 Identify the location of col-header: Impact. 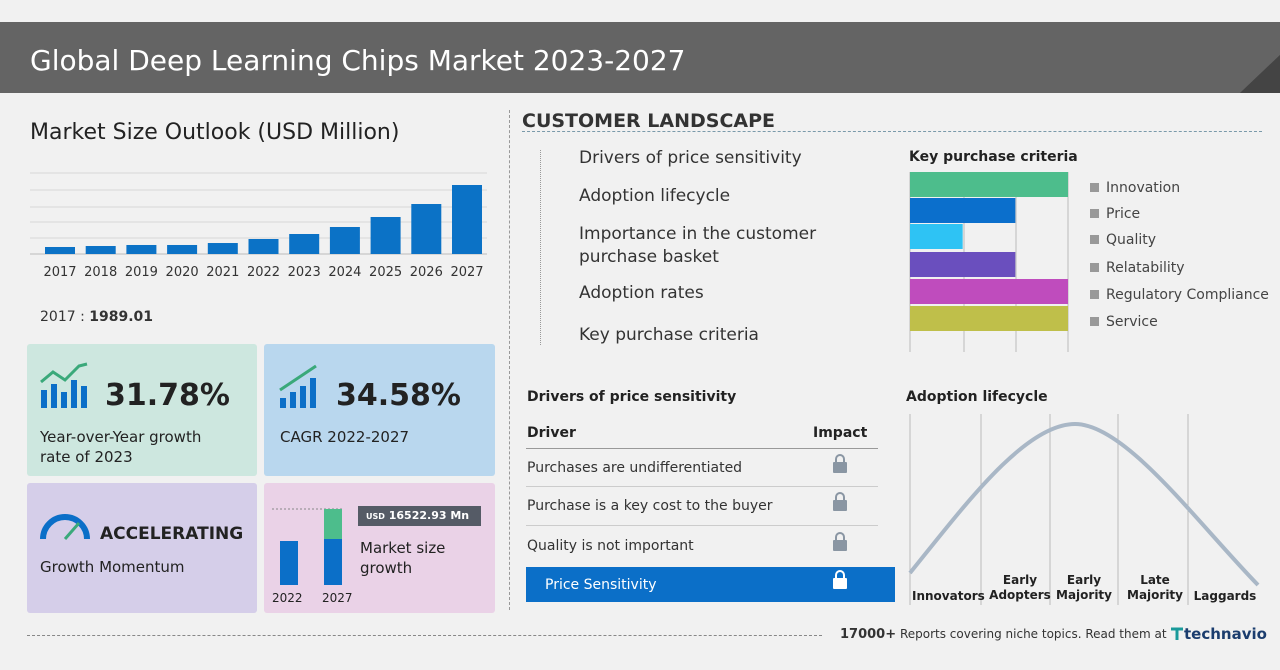
(840, 433).